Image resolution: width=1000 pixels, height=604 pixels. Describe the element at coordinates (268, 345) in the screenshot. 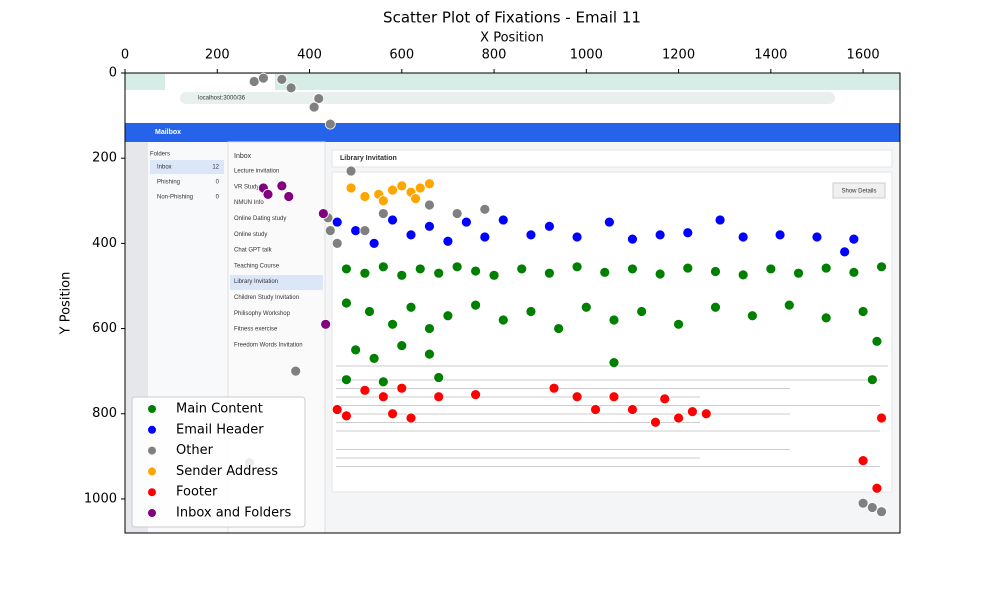

I see `ui-text: Freedom Words Invitation` at that location.